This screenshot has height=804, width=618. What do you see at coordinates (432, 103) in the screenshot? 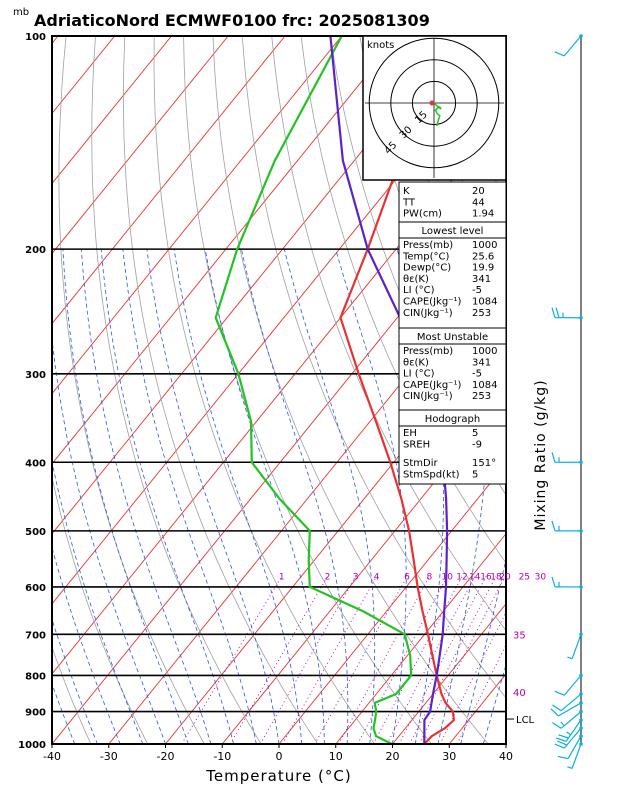
I see `storm-motion-marker` at bounding box center [432, 103].